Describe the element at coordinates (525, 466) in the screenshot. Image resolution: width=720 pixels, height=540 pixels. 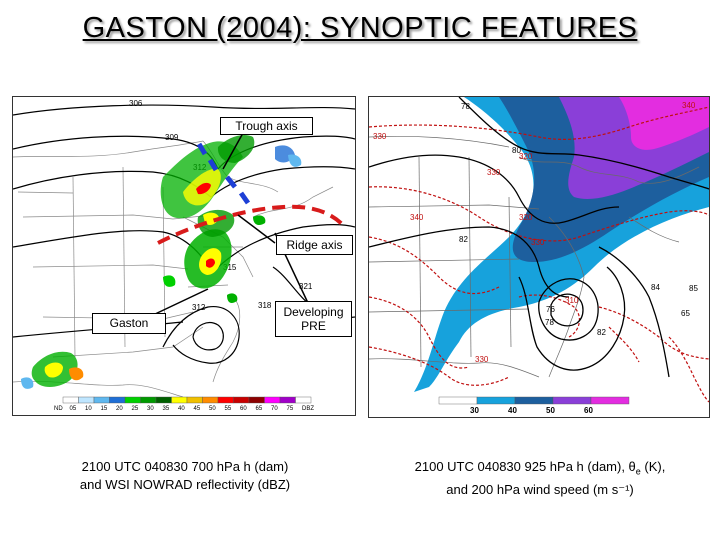
I see `right-caption-line1-pre: 2100 UTC 040830 925 hPa h (dam), θ` at that location.